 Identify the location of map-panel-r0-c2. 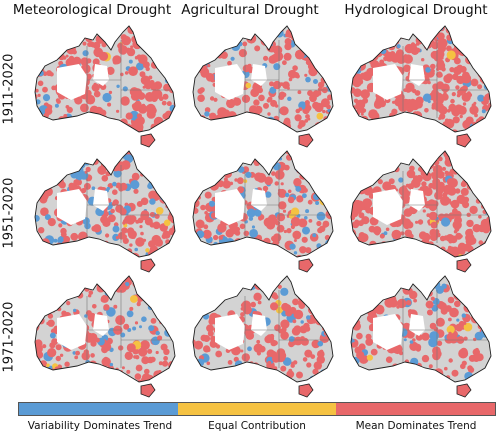
(419, 84).